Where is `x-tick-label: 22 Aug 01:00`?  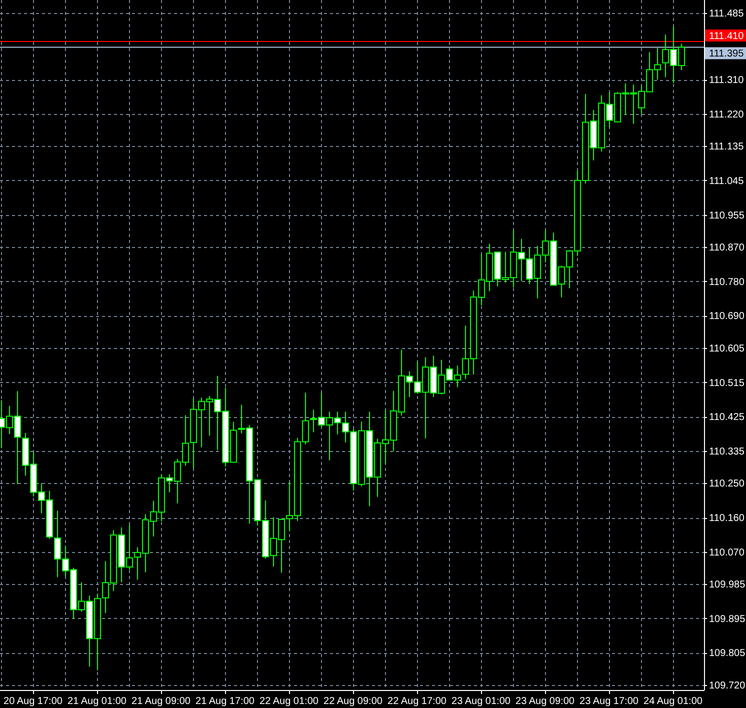 x-tick-label: 22 Aug 01:00 is located at coordinates (289, 701).